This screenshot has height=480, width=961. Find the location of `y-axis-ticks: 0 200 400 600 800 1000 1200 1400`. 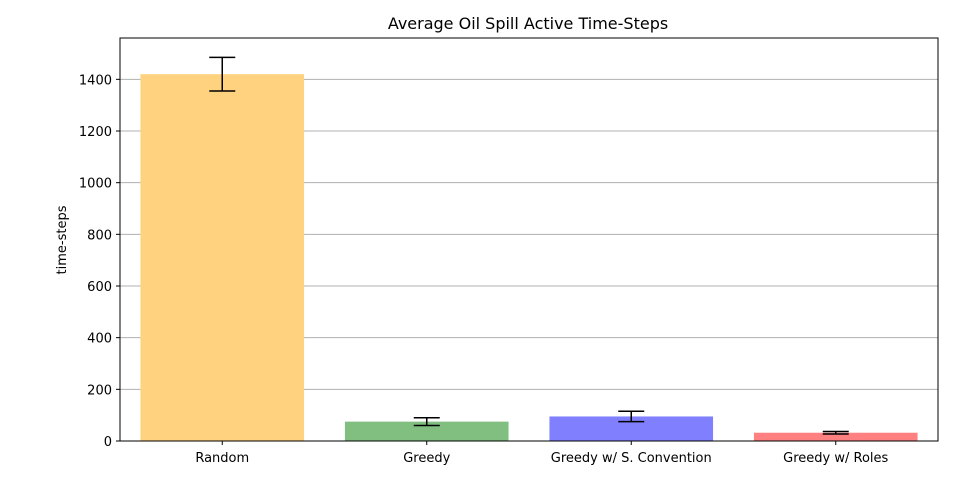

y-axis-ticks: 0 200 400 600 800 1000 1200 1400 is located at coordinates (99, 261).